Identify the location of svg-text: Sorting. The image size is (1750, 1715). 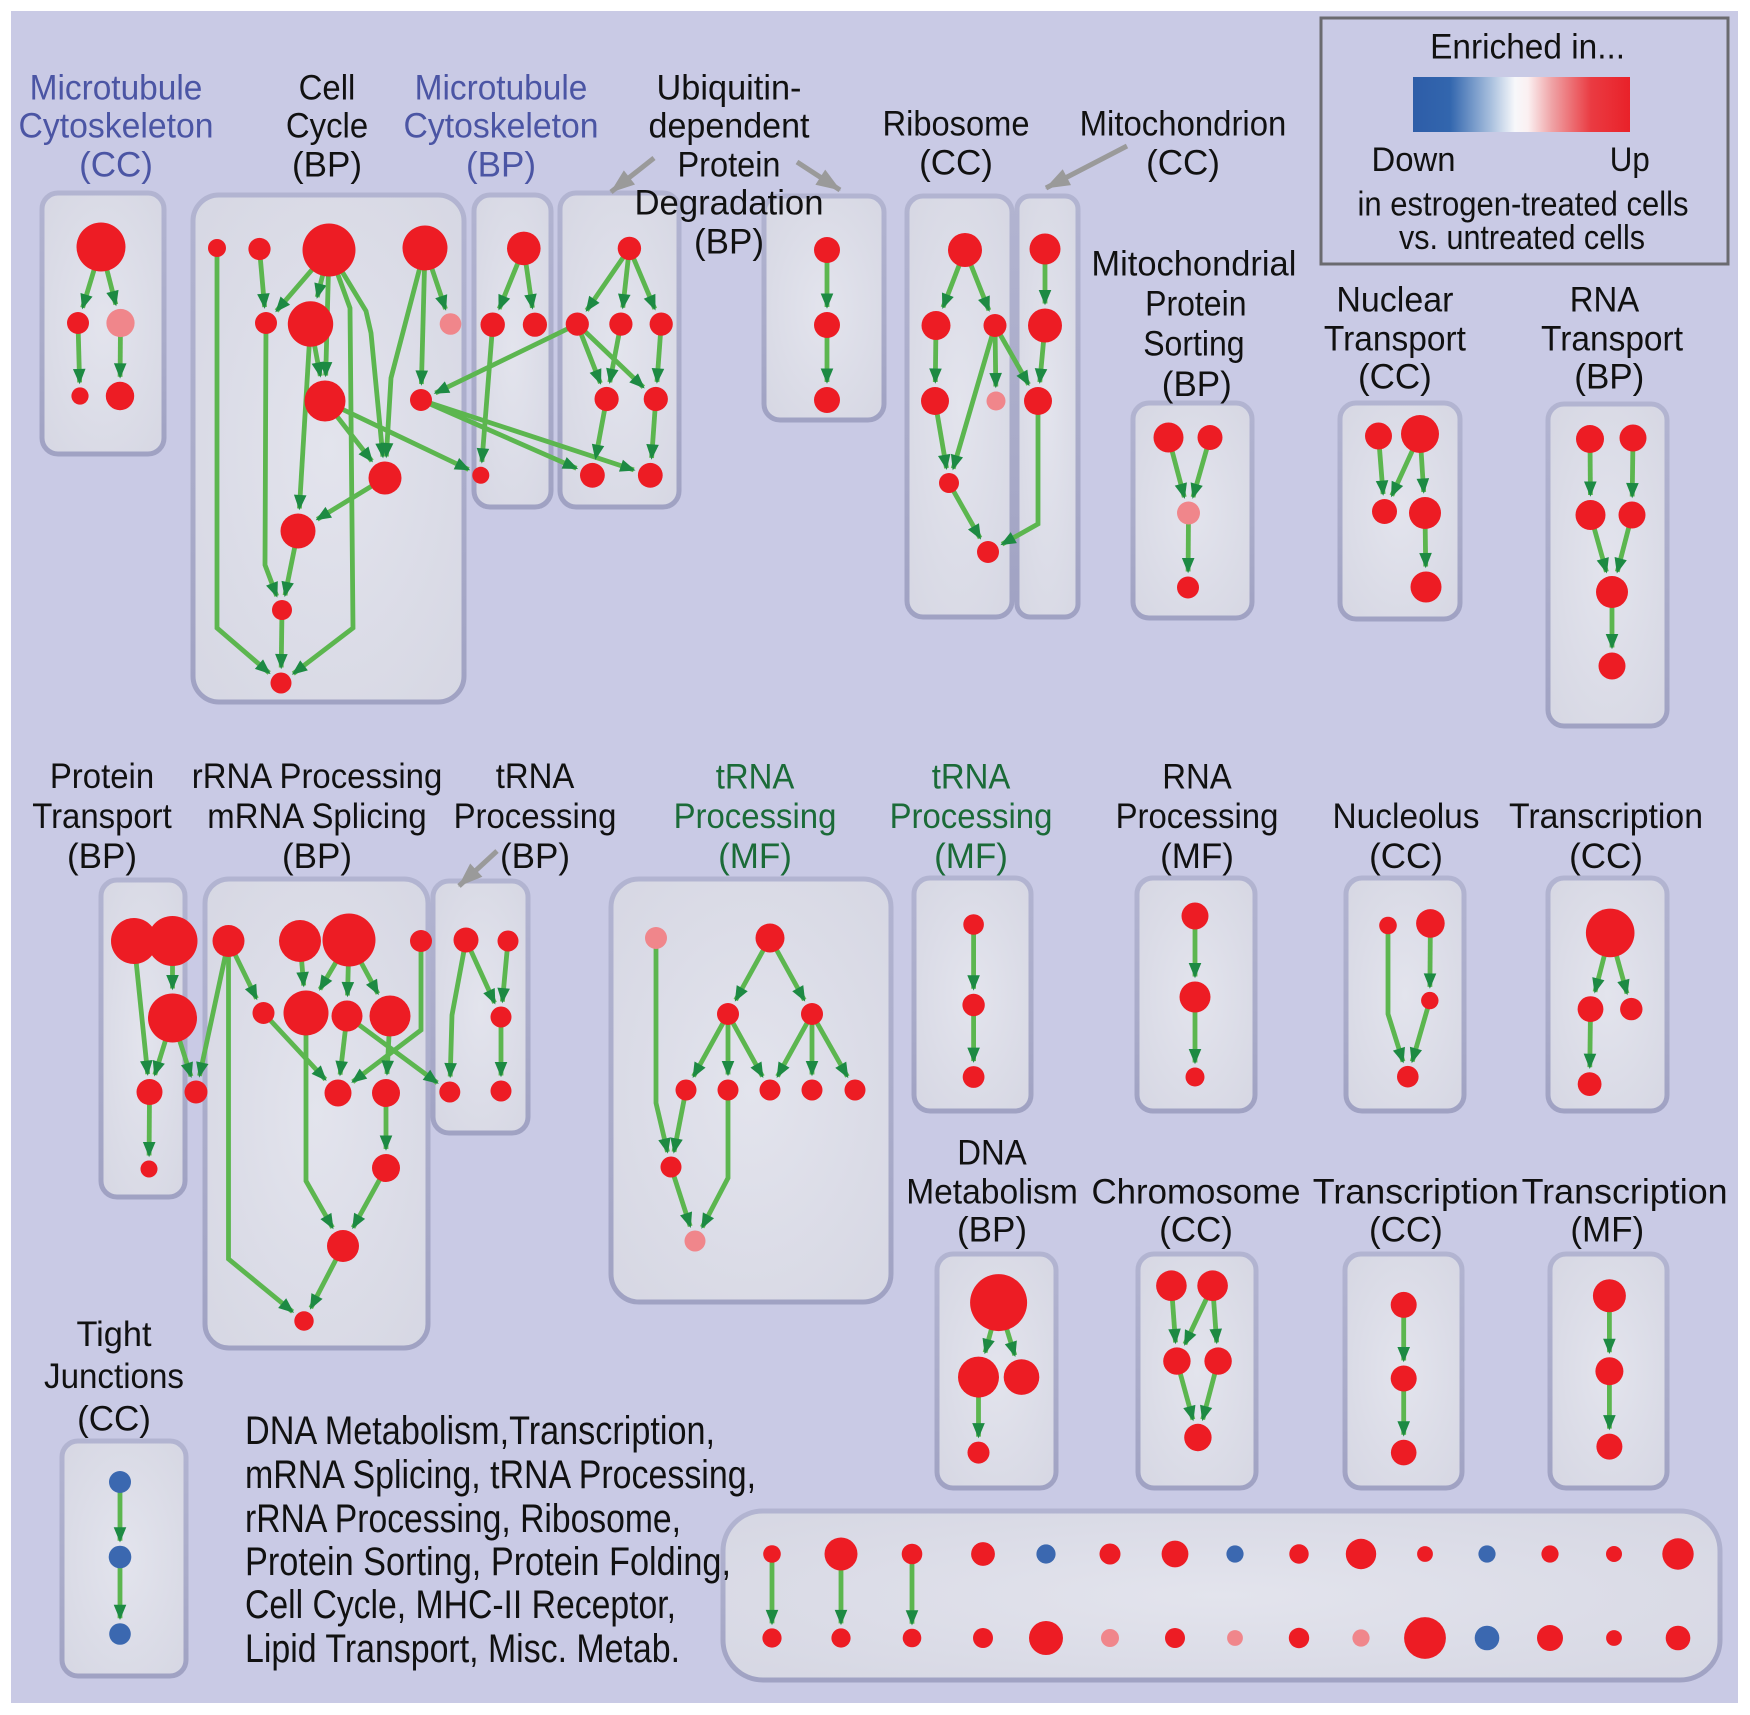
(1193, 344).